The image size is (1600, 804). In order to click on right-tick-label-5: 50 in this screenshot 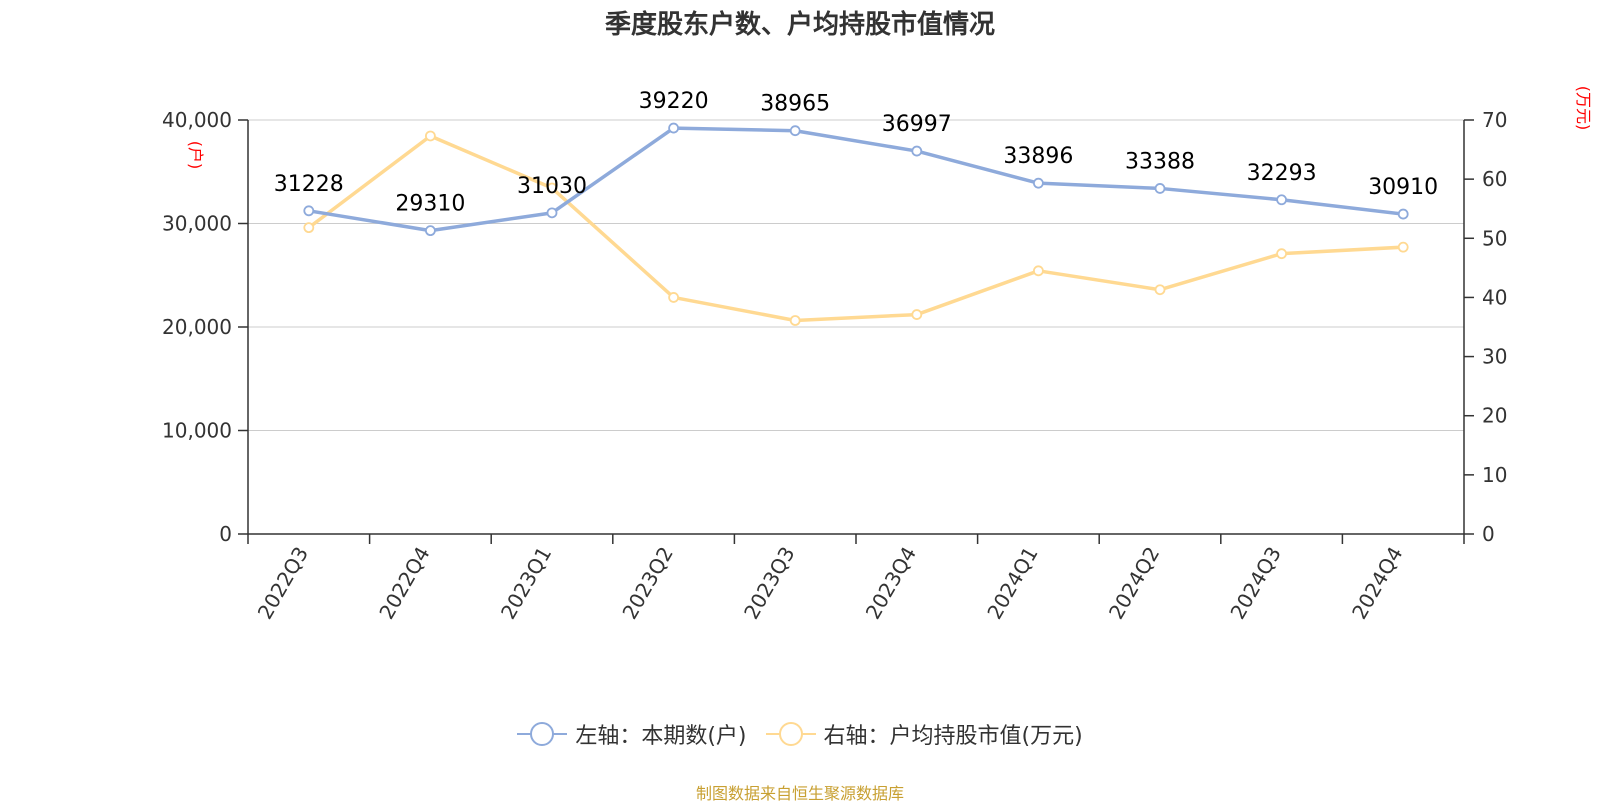, I will do `click(1494, 238)`.